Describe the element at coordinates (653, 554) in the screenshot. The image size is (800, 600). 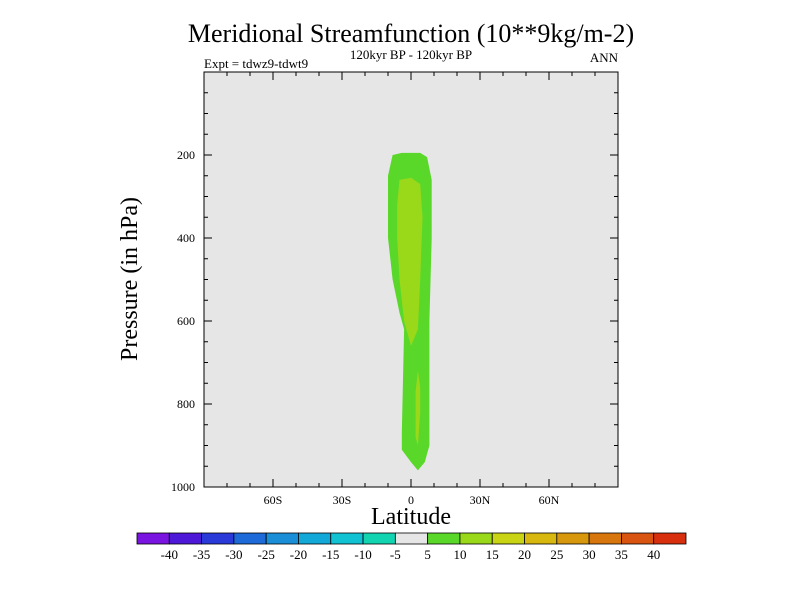
I see `colorbar-level-label: 40` at that location.